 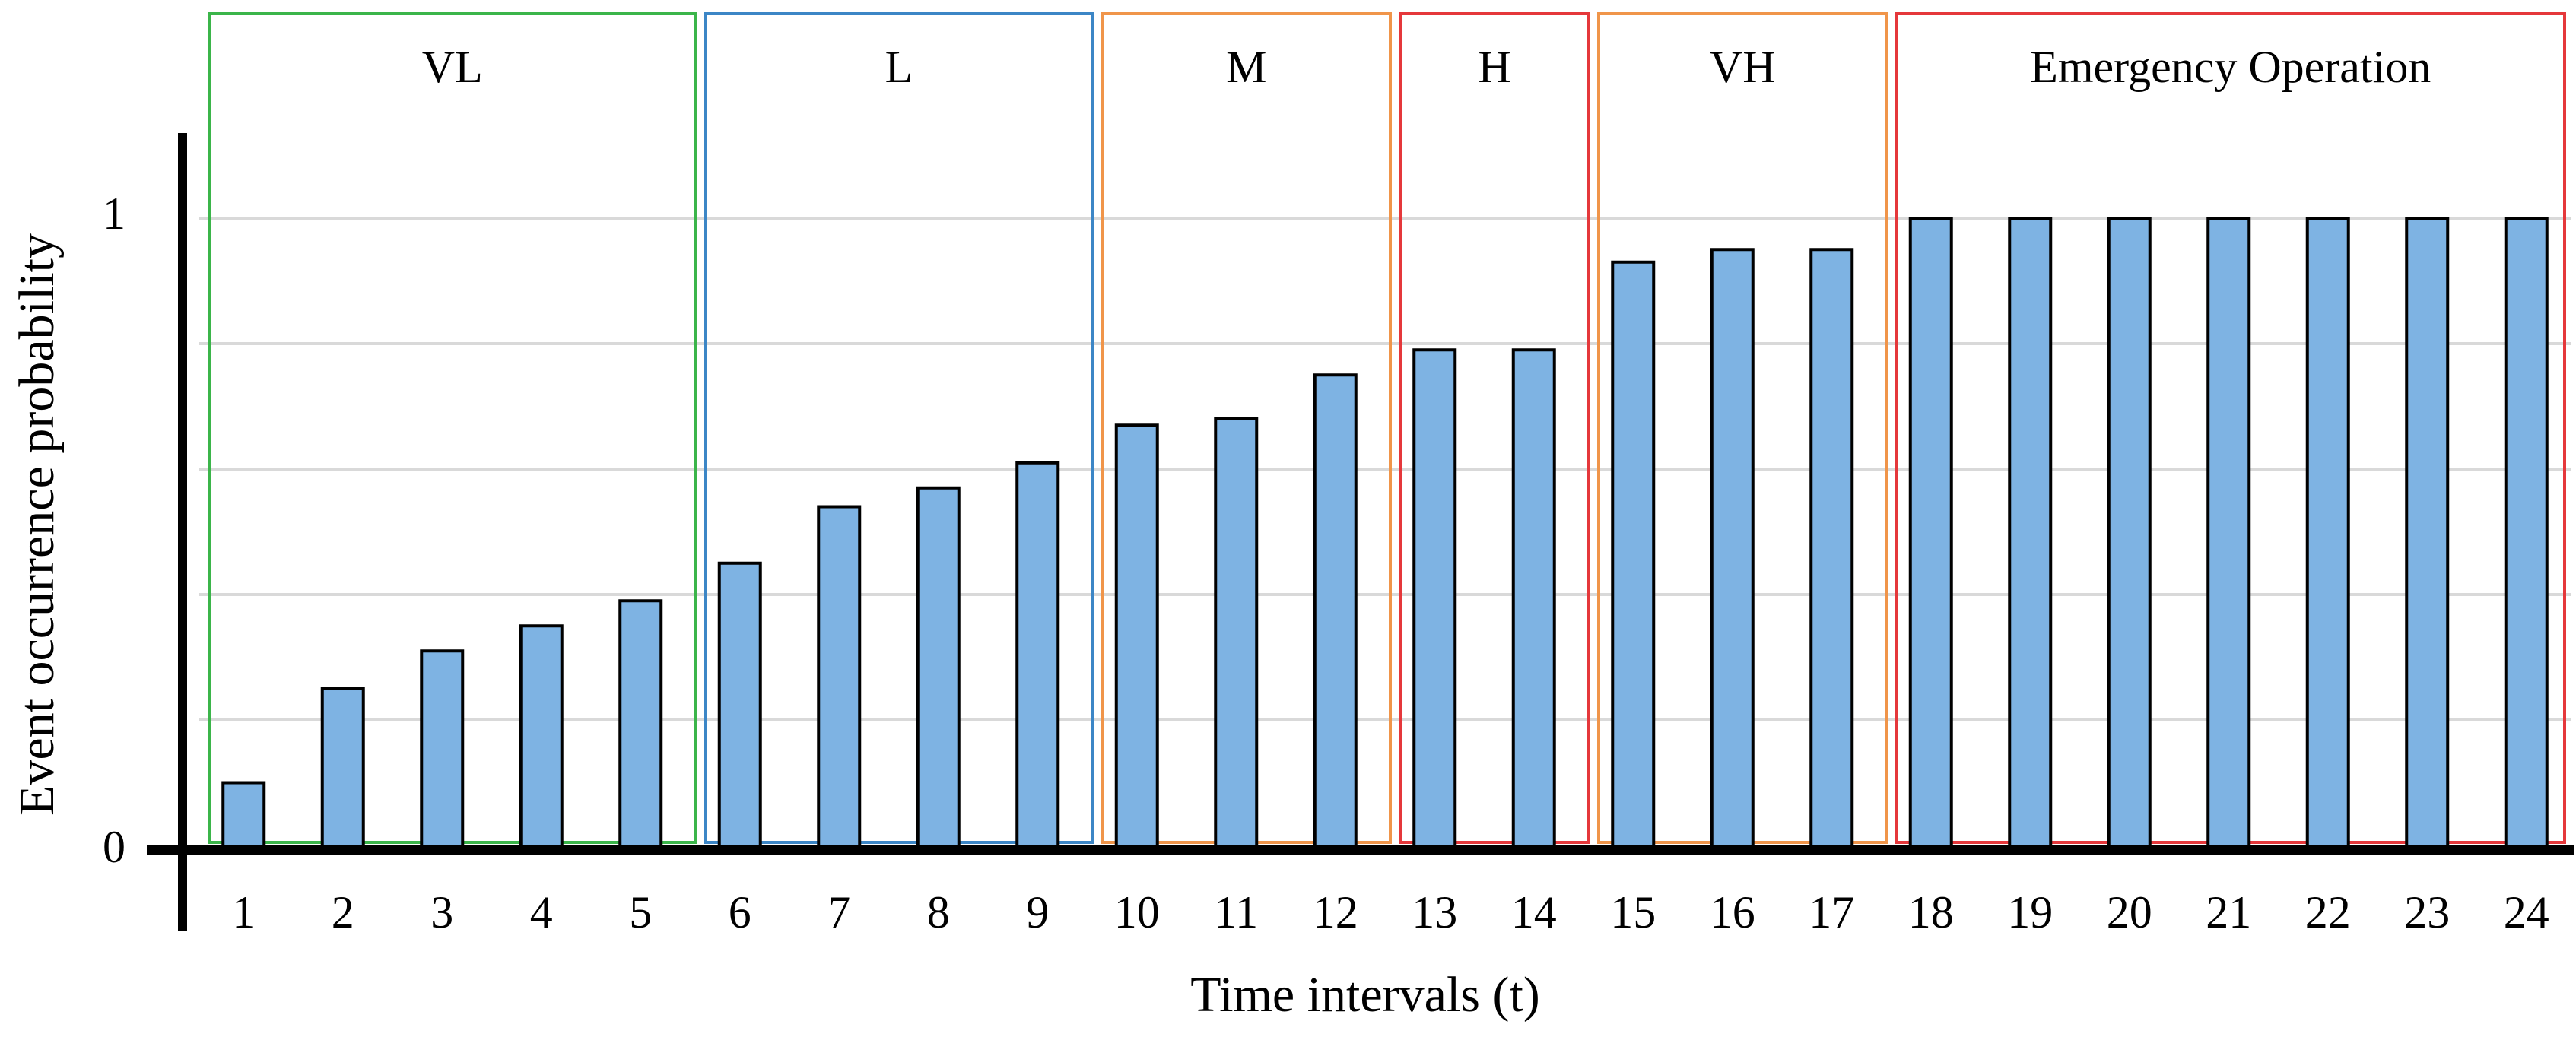 What do you see at coordinates (441, 912) in the screenshot?
I see `x-tick-label-3: 3` at bounding box center [441, 912].